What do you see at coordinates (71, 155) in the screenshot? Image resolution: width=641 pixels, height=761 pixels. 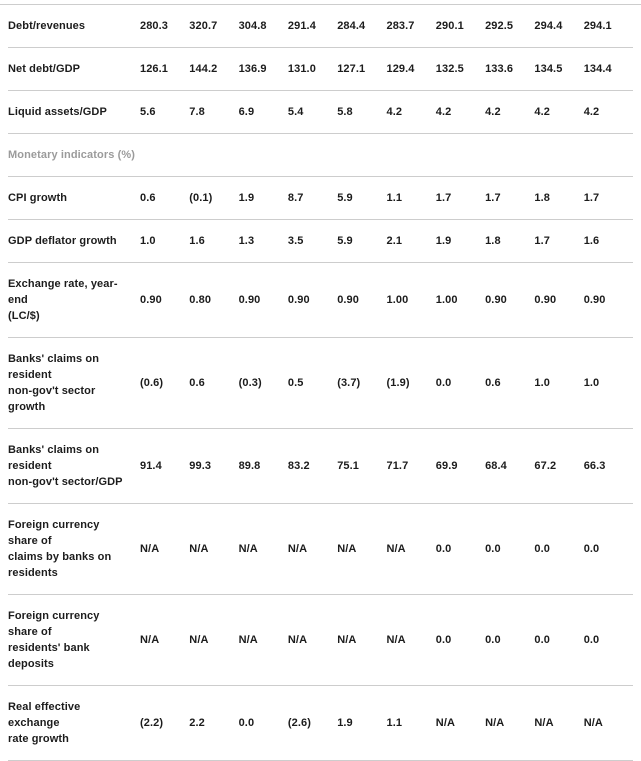 I see `section-header-label: Monetary indicators (%)` at bounding box center [71, 155].